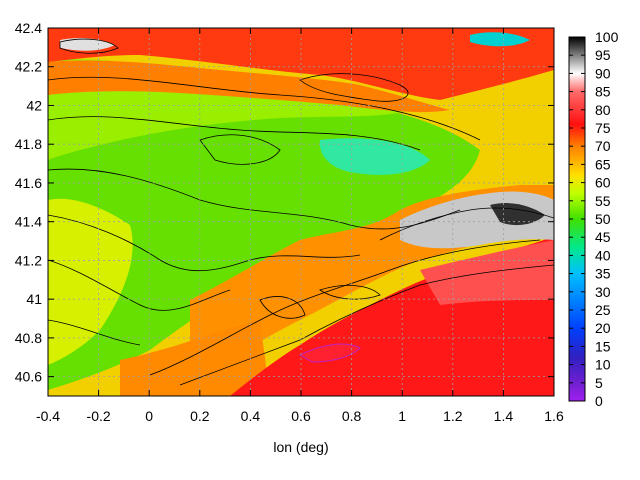 The image size is (640, 480). I want to click on colorbar-tick-label: 25, so click(603, 310).